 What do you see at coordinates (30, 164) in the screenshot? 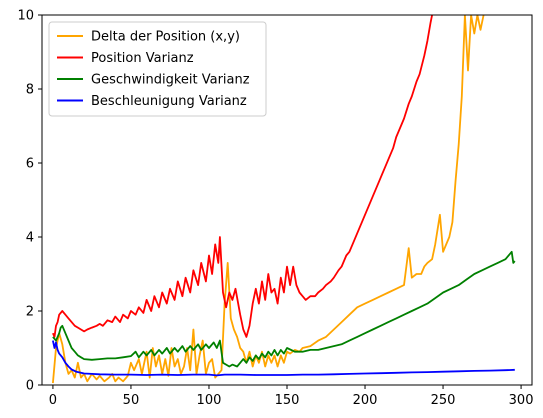
I see `y-tick-label-3: 6` at bounding box center [30, 164].